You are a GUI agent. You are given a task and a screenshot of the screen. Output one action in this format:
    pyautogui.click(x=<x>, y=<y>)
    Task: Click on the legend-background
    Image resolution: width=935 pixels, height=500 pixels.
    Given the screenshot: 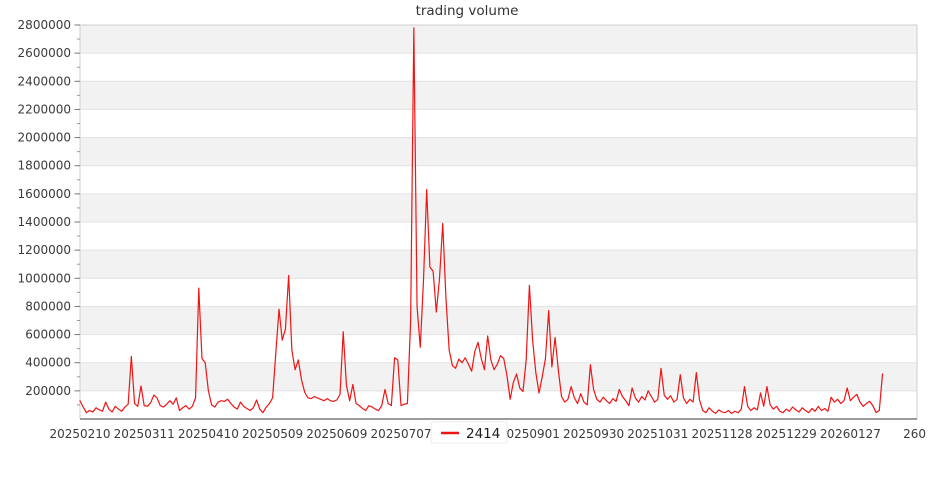 What is the action you would take?
    pyautogui.click(x=469, y=432)
    